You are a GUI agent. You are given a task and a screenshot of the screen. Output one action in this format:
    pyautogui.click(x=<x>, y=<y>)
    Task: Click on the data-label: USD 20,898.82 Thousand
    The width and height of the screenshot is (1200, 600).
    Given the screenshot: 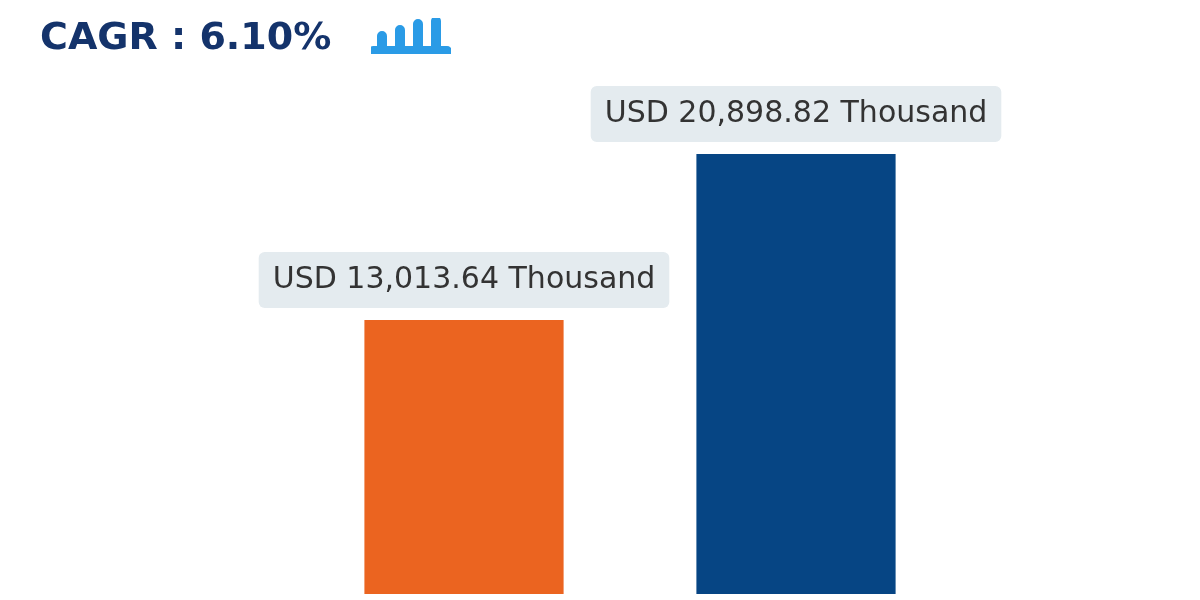 What is the action you would take?
    pyautogui.click(x=796, y=111)
    